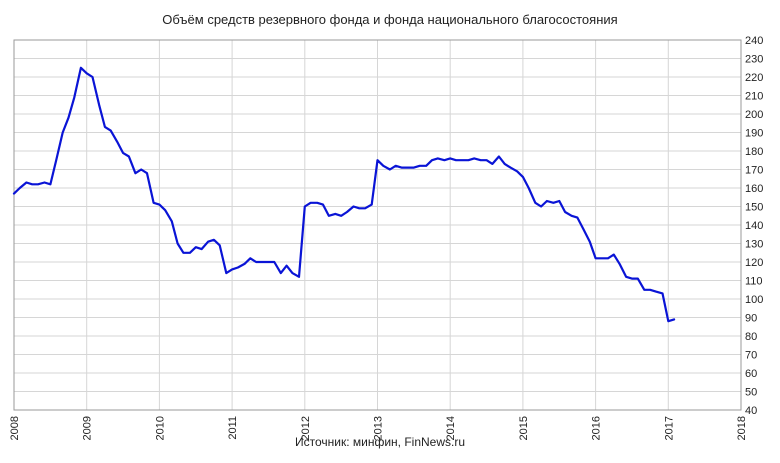 This screenshot has height=463, width=780. Describe the element at coordinates (754, 189) in the screenshot. I see `y-tick-label: 160` at that location.